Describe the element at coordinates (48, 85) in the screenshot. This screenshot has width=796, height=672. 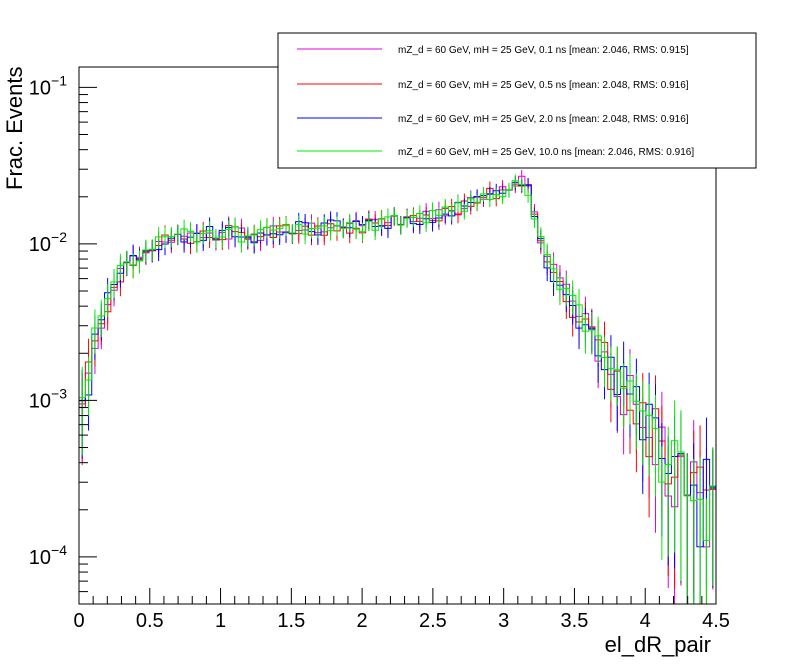
I see `y-tick-label: 10⁻¹` at that location.